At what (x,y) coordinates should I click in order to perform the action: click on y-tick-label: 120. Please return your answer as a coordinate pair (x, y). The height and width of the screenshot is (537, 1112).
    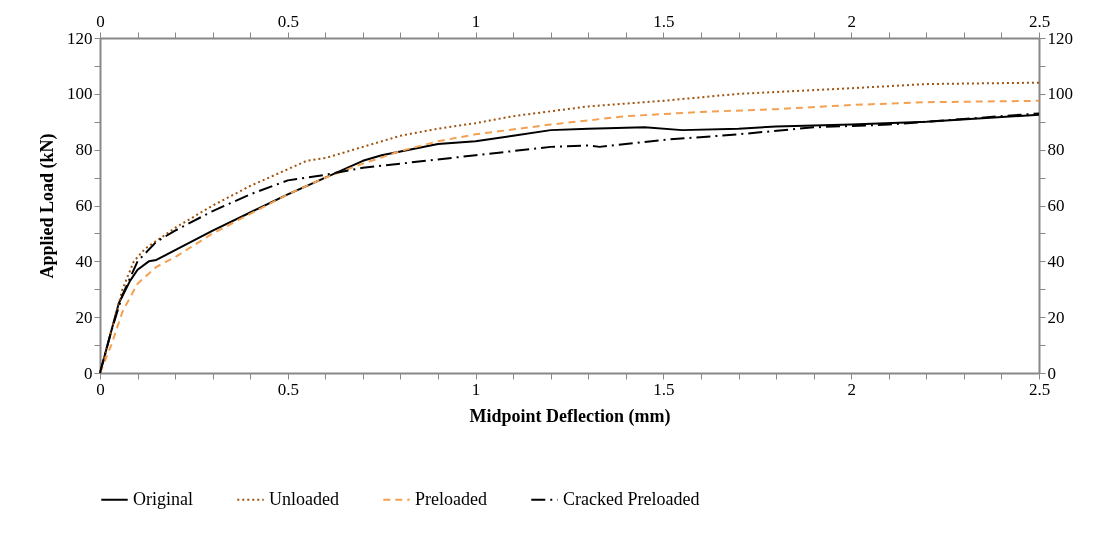
    Looking at the image, I should click on (80, 38).